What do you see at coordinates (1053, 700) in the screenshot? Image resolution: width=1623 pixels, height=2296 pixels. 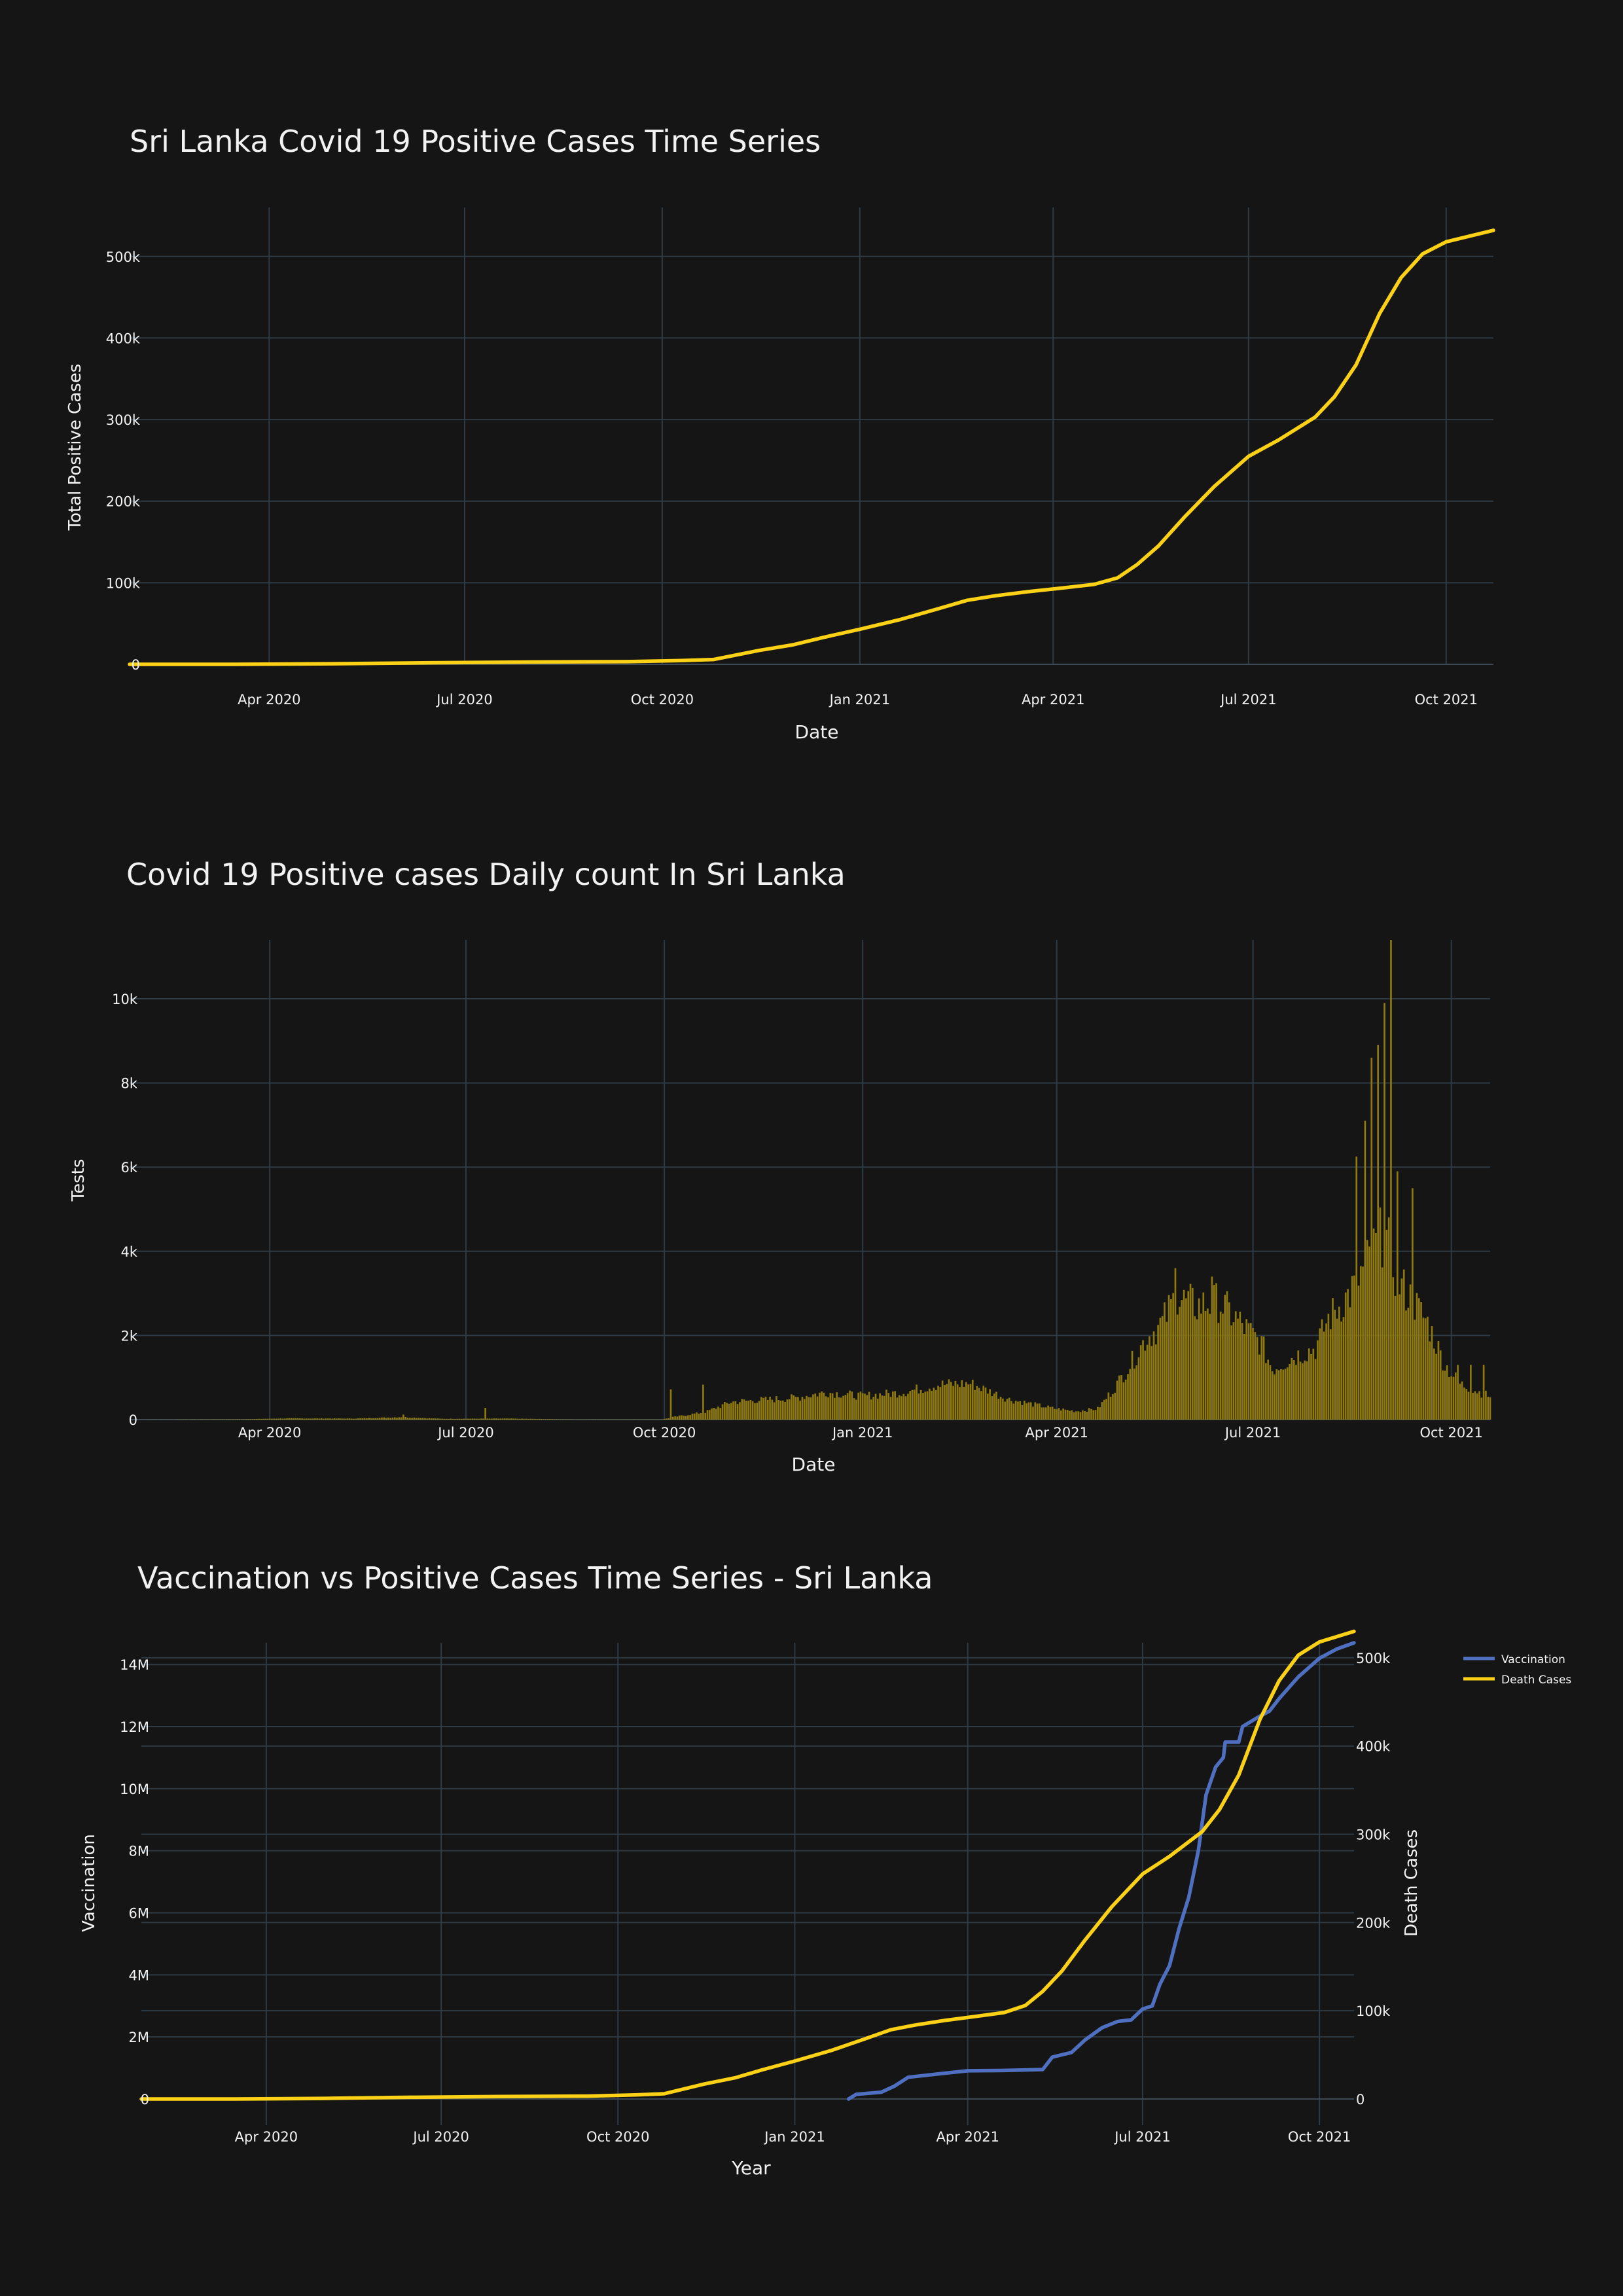 I see `x-tick-label: Apr 2021` at bounding box center [1053, 700].